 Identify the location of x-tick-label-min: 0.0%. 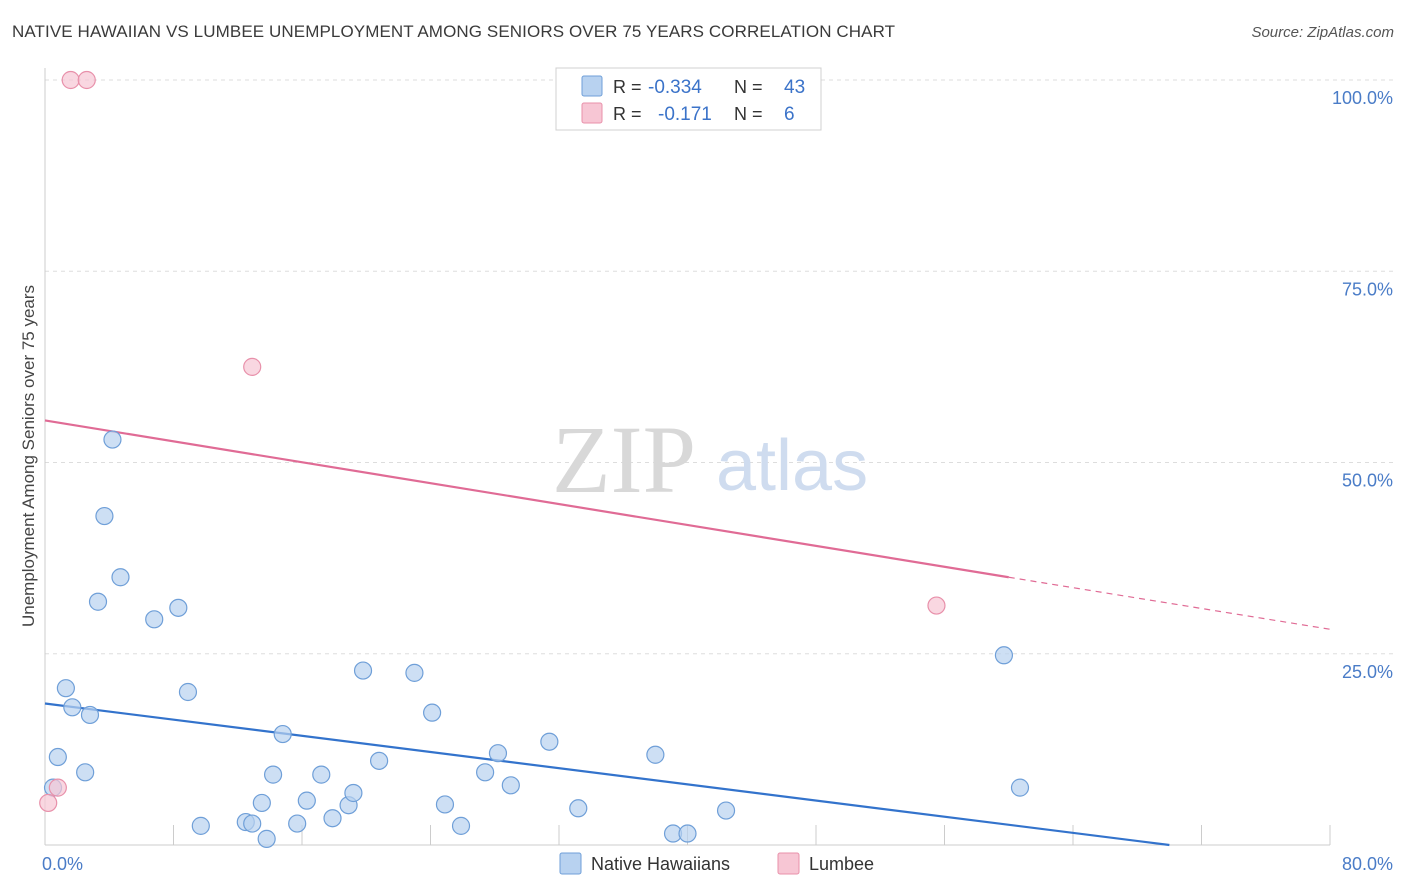
(62, 864).